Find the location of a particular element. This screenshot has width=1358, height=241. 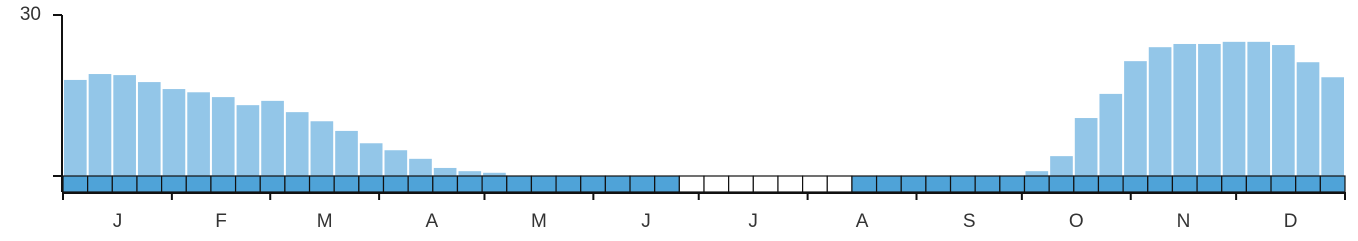

y-tick-label: 30 is located at coordinates (30, 14).